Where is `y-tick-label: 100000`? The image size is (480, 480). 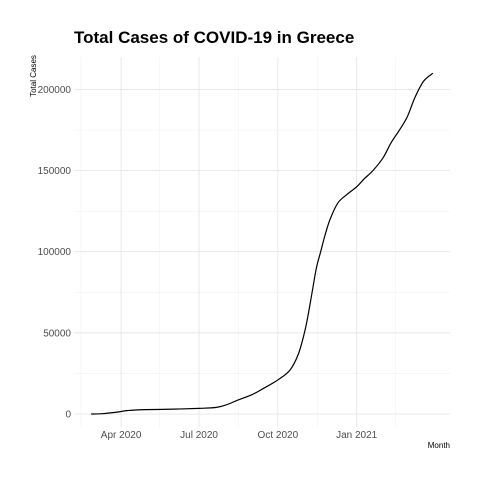 y-tick-label: 100000 is located at coordinates (55, 252).